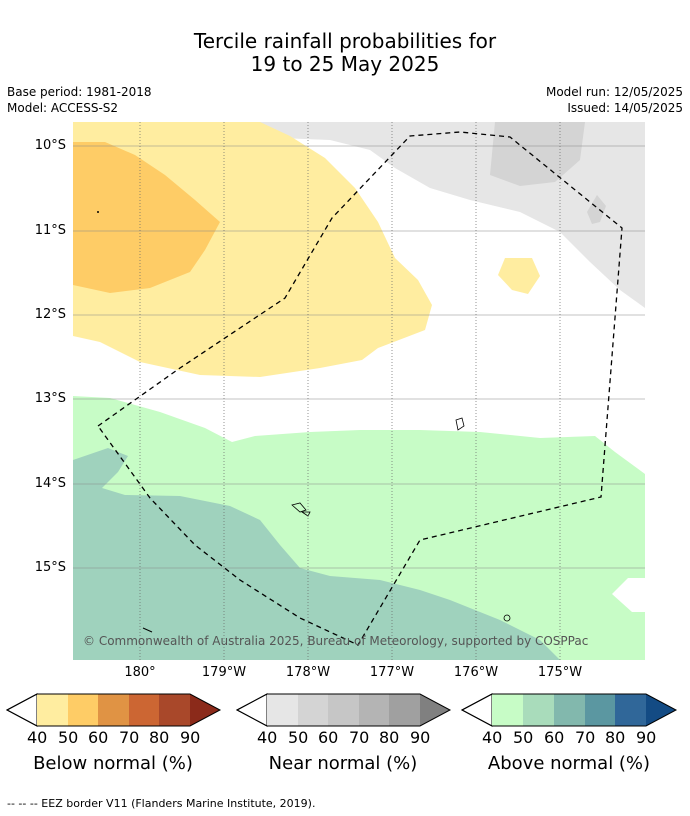  What do you see at coordinates (50, 398) in the screenshot?
I see `lat-label: 13°S` at bounding box center [50, 398].